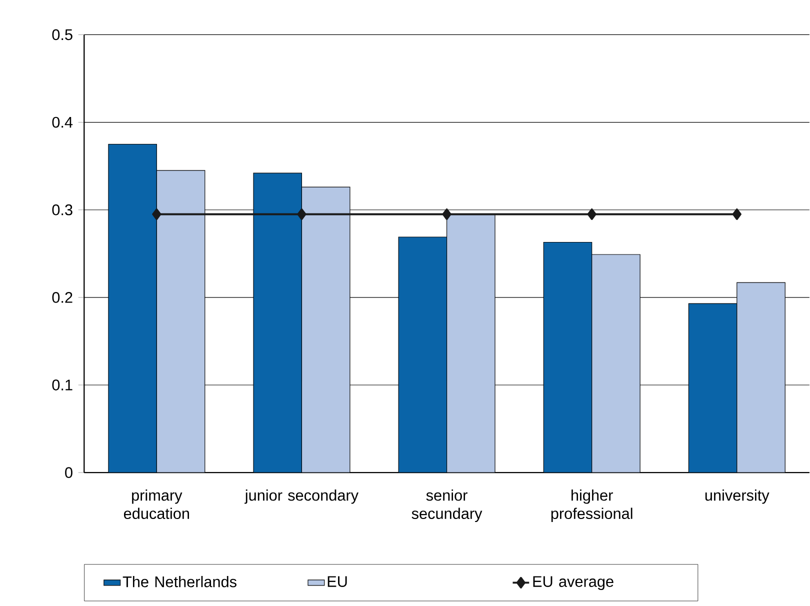  What do you see at coordinates (68, 472) in the screenshot?
I see `y-tick-label: 0` at bounding box center [68, 472].